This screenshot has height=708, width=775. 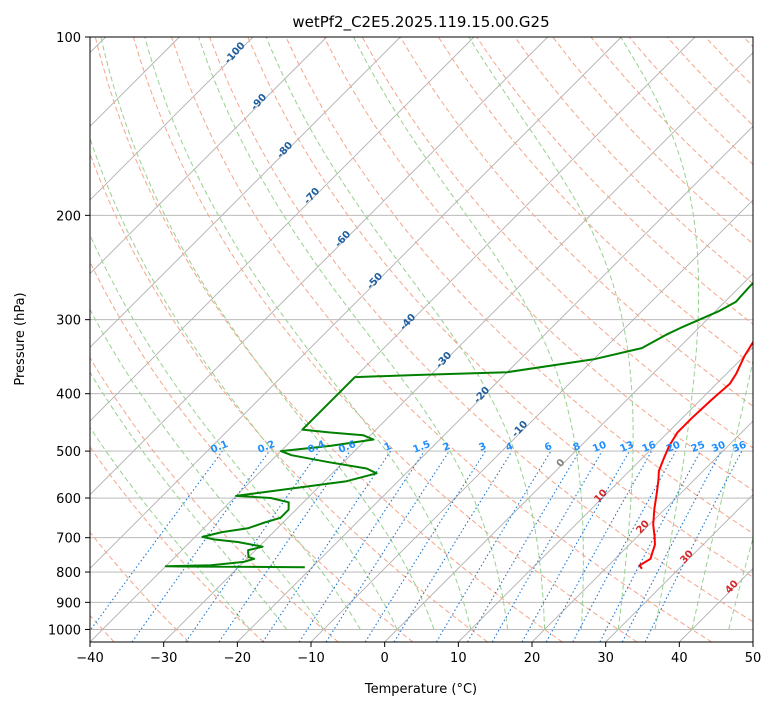 What do you see at coordinates (343, 239) in the screenshot?
I see `dry-adiabat-label: -60` at bounding box center [343, 239].